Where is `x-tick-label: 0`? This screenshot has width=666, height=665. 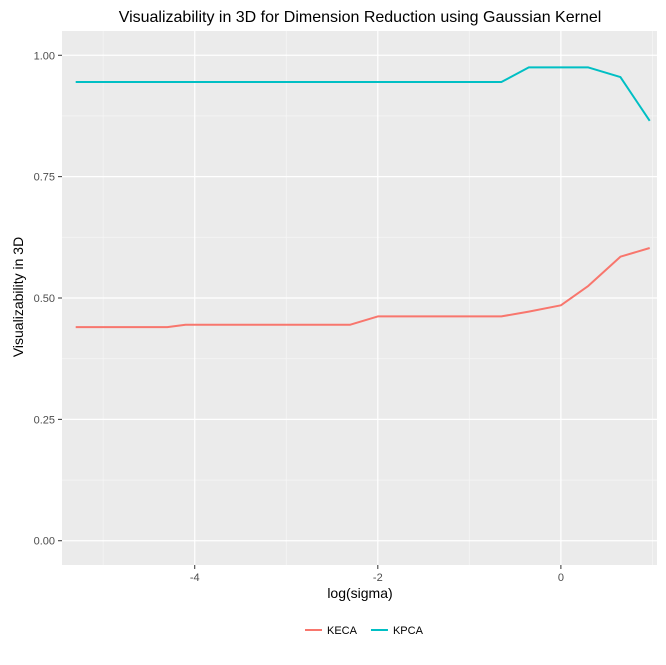 x-tick-label: 0 is located at coordinates (561, 578).